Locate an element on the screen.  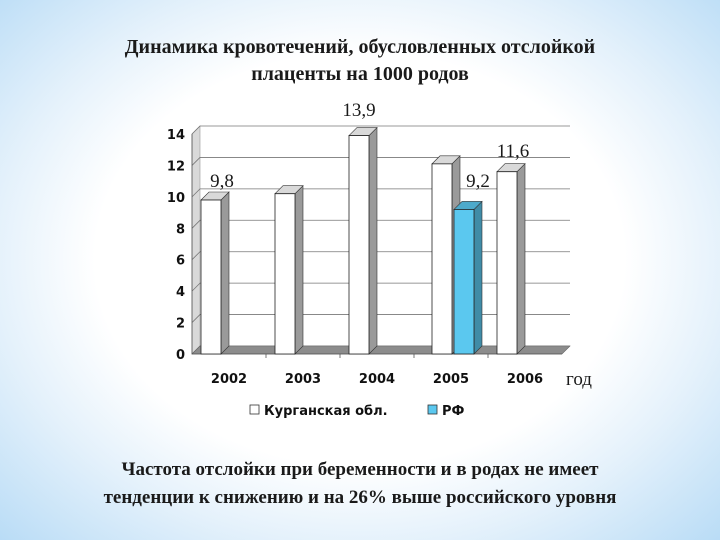
slide-title-line-2: плаценты на 1000 родов is located at coordinates (360, 74).